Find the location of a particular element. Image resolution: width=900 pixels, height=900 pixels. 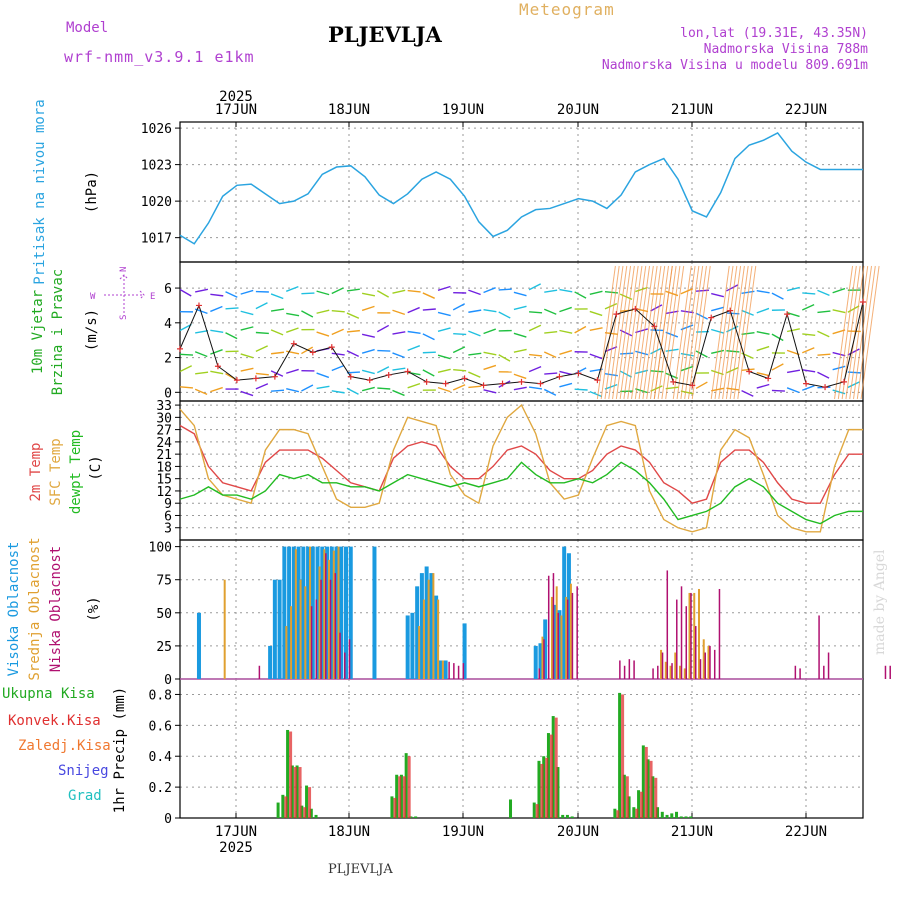

bottom-day-label: 18JUN is located at coordinates (349, 832).